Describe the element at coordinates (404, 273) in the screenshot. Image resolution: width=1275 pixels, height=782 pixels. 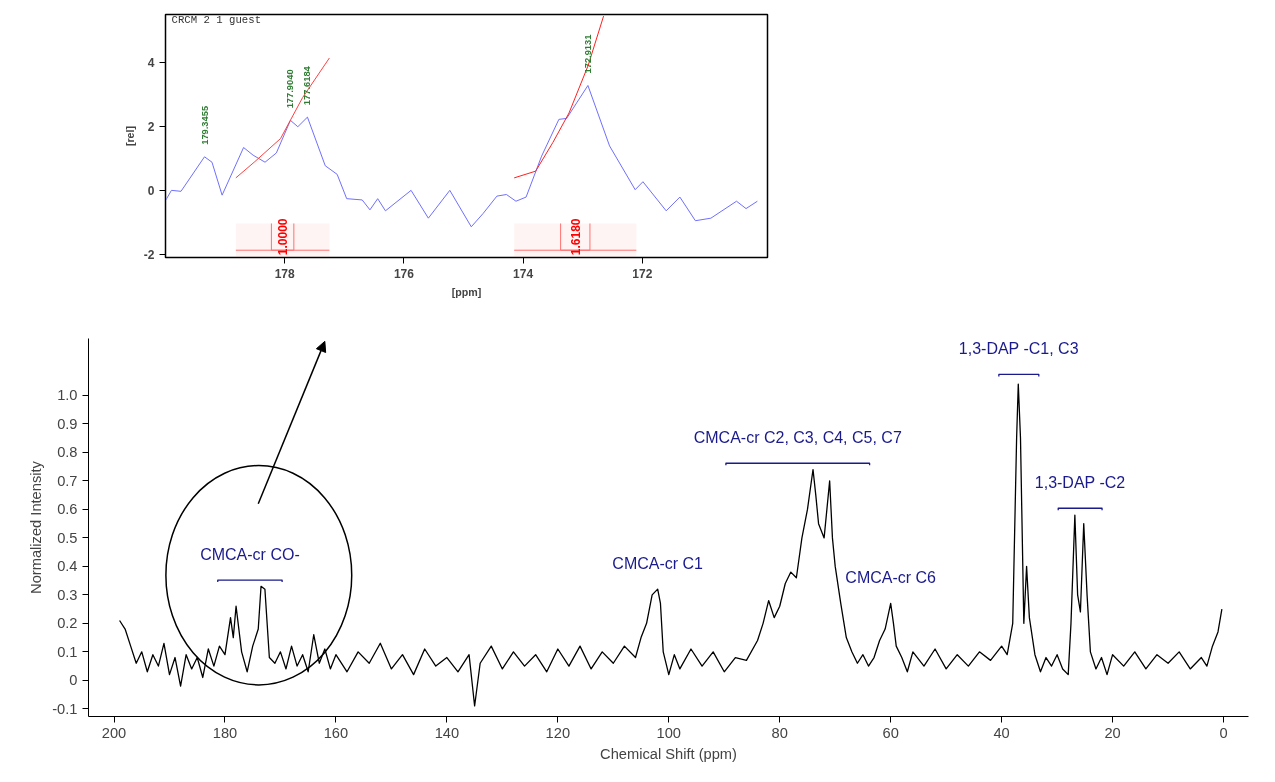
I see `x-tick-label: 176` at that location.